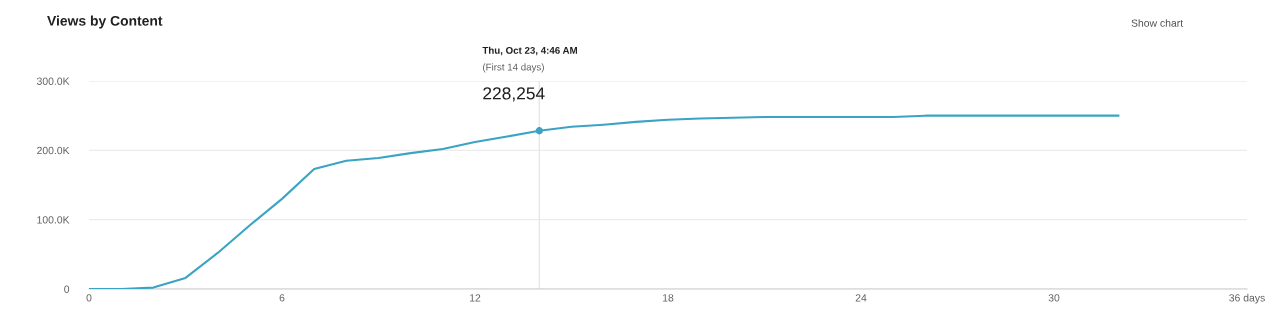 The width and height of the screenshot is (1280, 326). I want to click on text: (First 14 days), so click(513, 68).